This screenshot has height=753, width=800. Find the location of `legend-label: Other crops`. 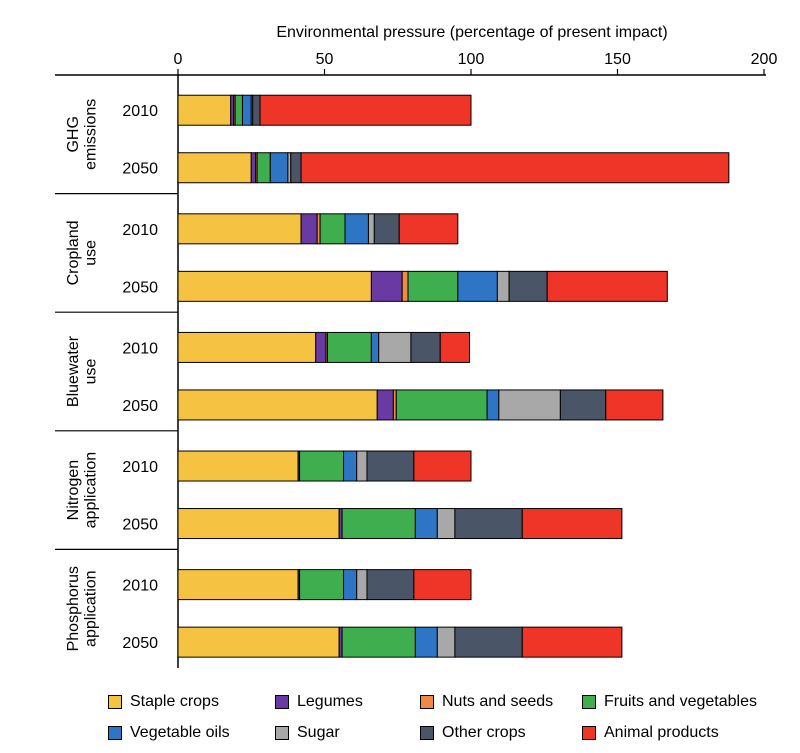

legend-label: Other crops is located at coordinates (484, 732).